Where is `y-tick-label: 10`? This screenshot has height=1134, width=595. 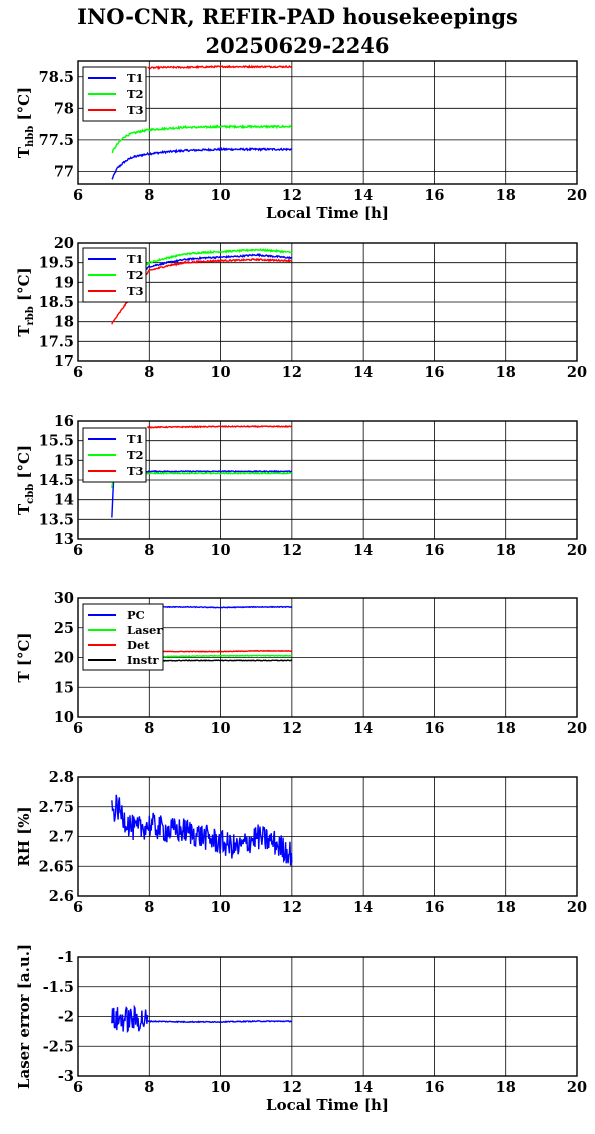
y-tick-label: 10 is located at coordinates (64, 717).